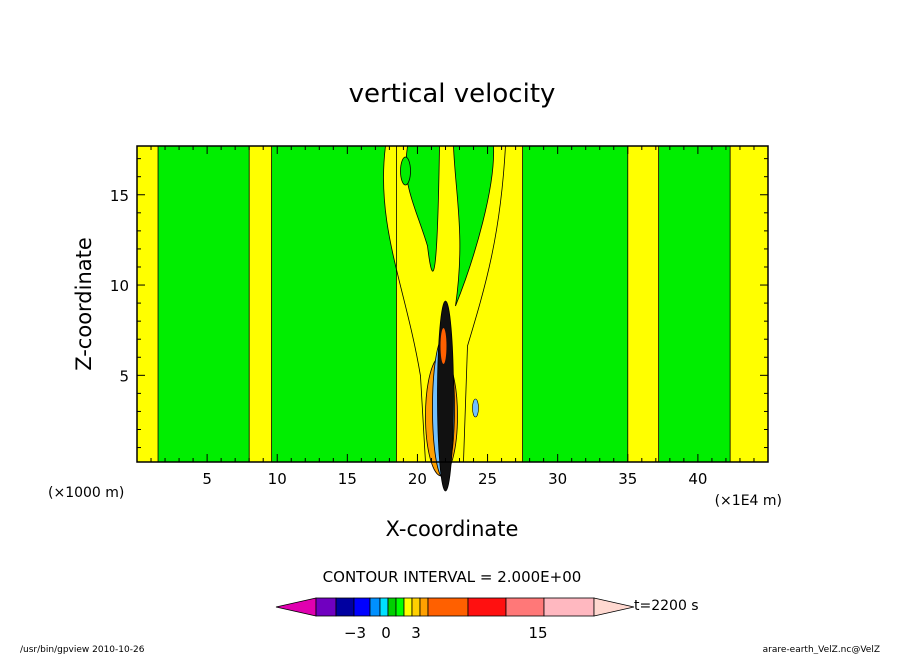  What do you see at coordinates (416, 633) in the screenshot?
I see `colorbar-tick-label: 3` at bounding box center [416, 633].